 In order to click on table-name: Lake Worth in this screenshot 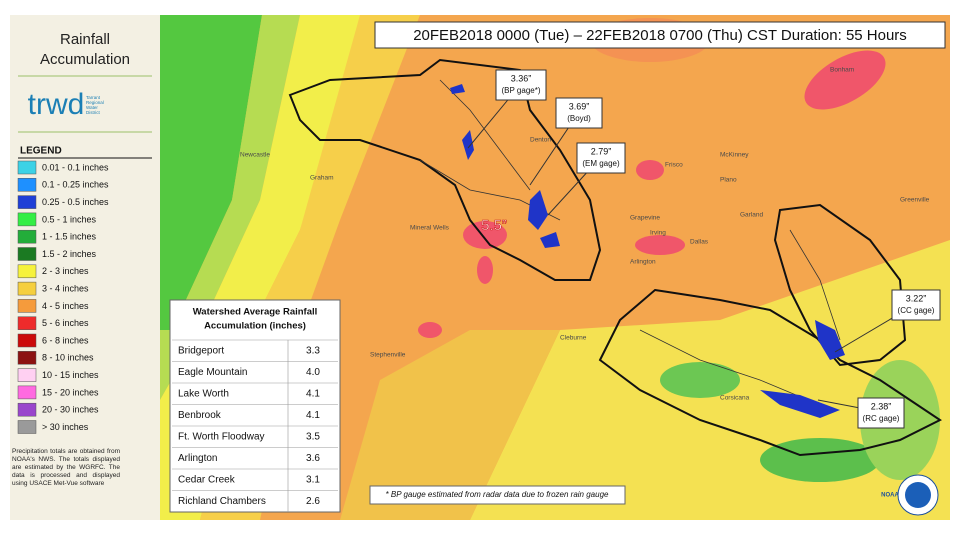, I will do `click(203, 394)`.